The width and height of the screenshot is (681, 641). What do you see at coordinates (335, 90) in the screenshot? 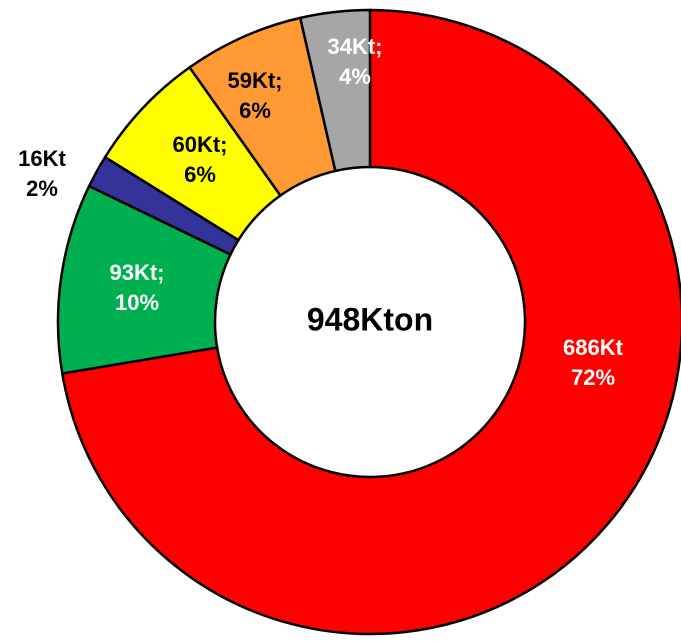
I see `donut-segment` at bounding box center [335, 90].